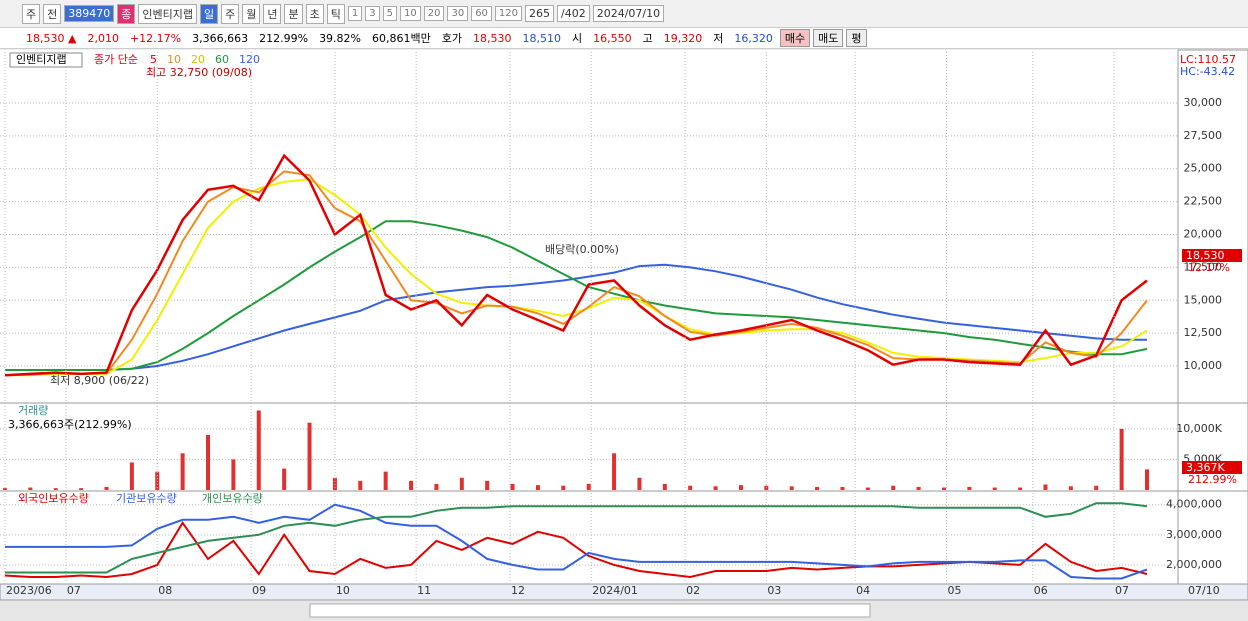 This screenshot has height=621, width=1248. Describe the element at coordinates (481, 13) in the screenshot. I see `toolbar-item: 60` at that location.